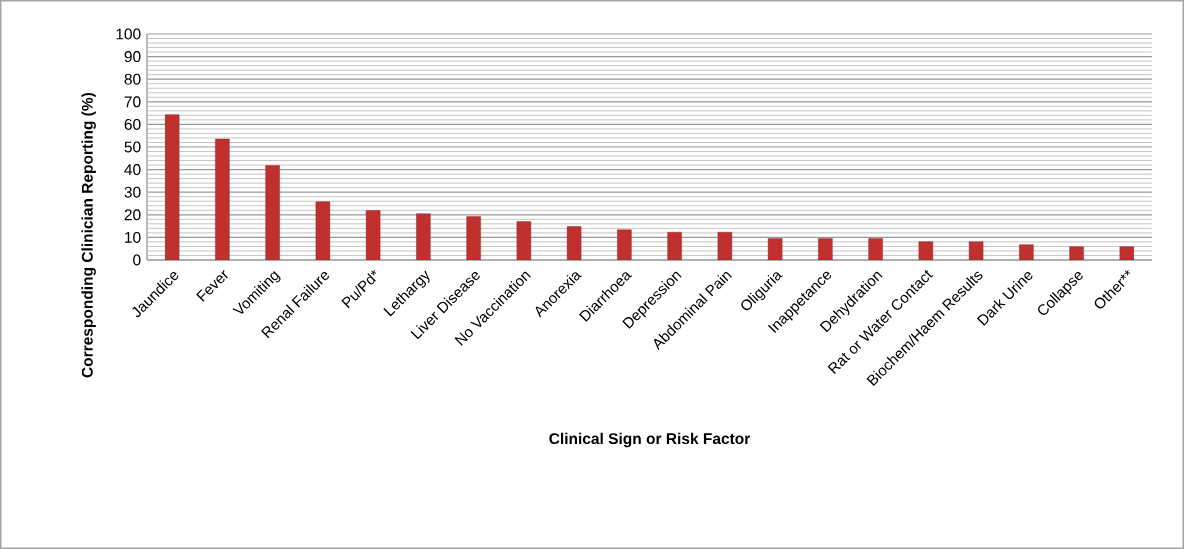 The height and width of the screenshot is (549, 1184). I want to click on y-axis-title: Corresponding Clinician Reporting (%), so click(88, 235).